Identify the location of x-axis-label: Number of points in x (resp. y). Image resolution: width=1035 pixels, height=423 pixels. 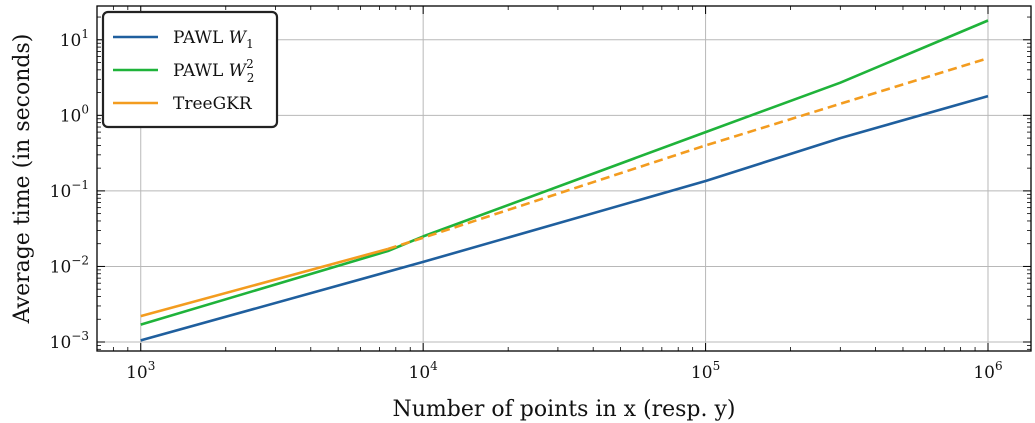
(563, 409).